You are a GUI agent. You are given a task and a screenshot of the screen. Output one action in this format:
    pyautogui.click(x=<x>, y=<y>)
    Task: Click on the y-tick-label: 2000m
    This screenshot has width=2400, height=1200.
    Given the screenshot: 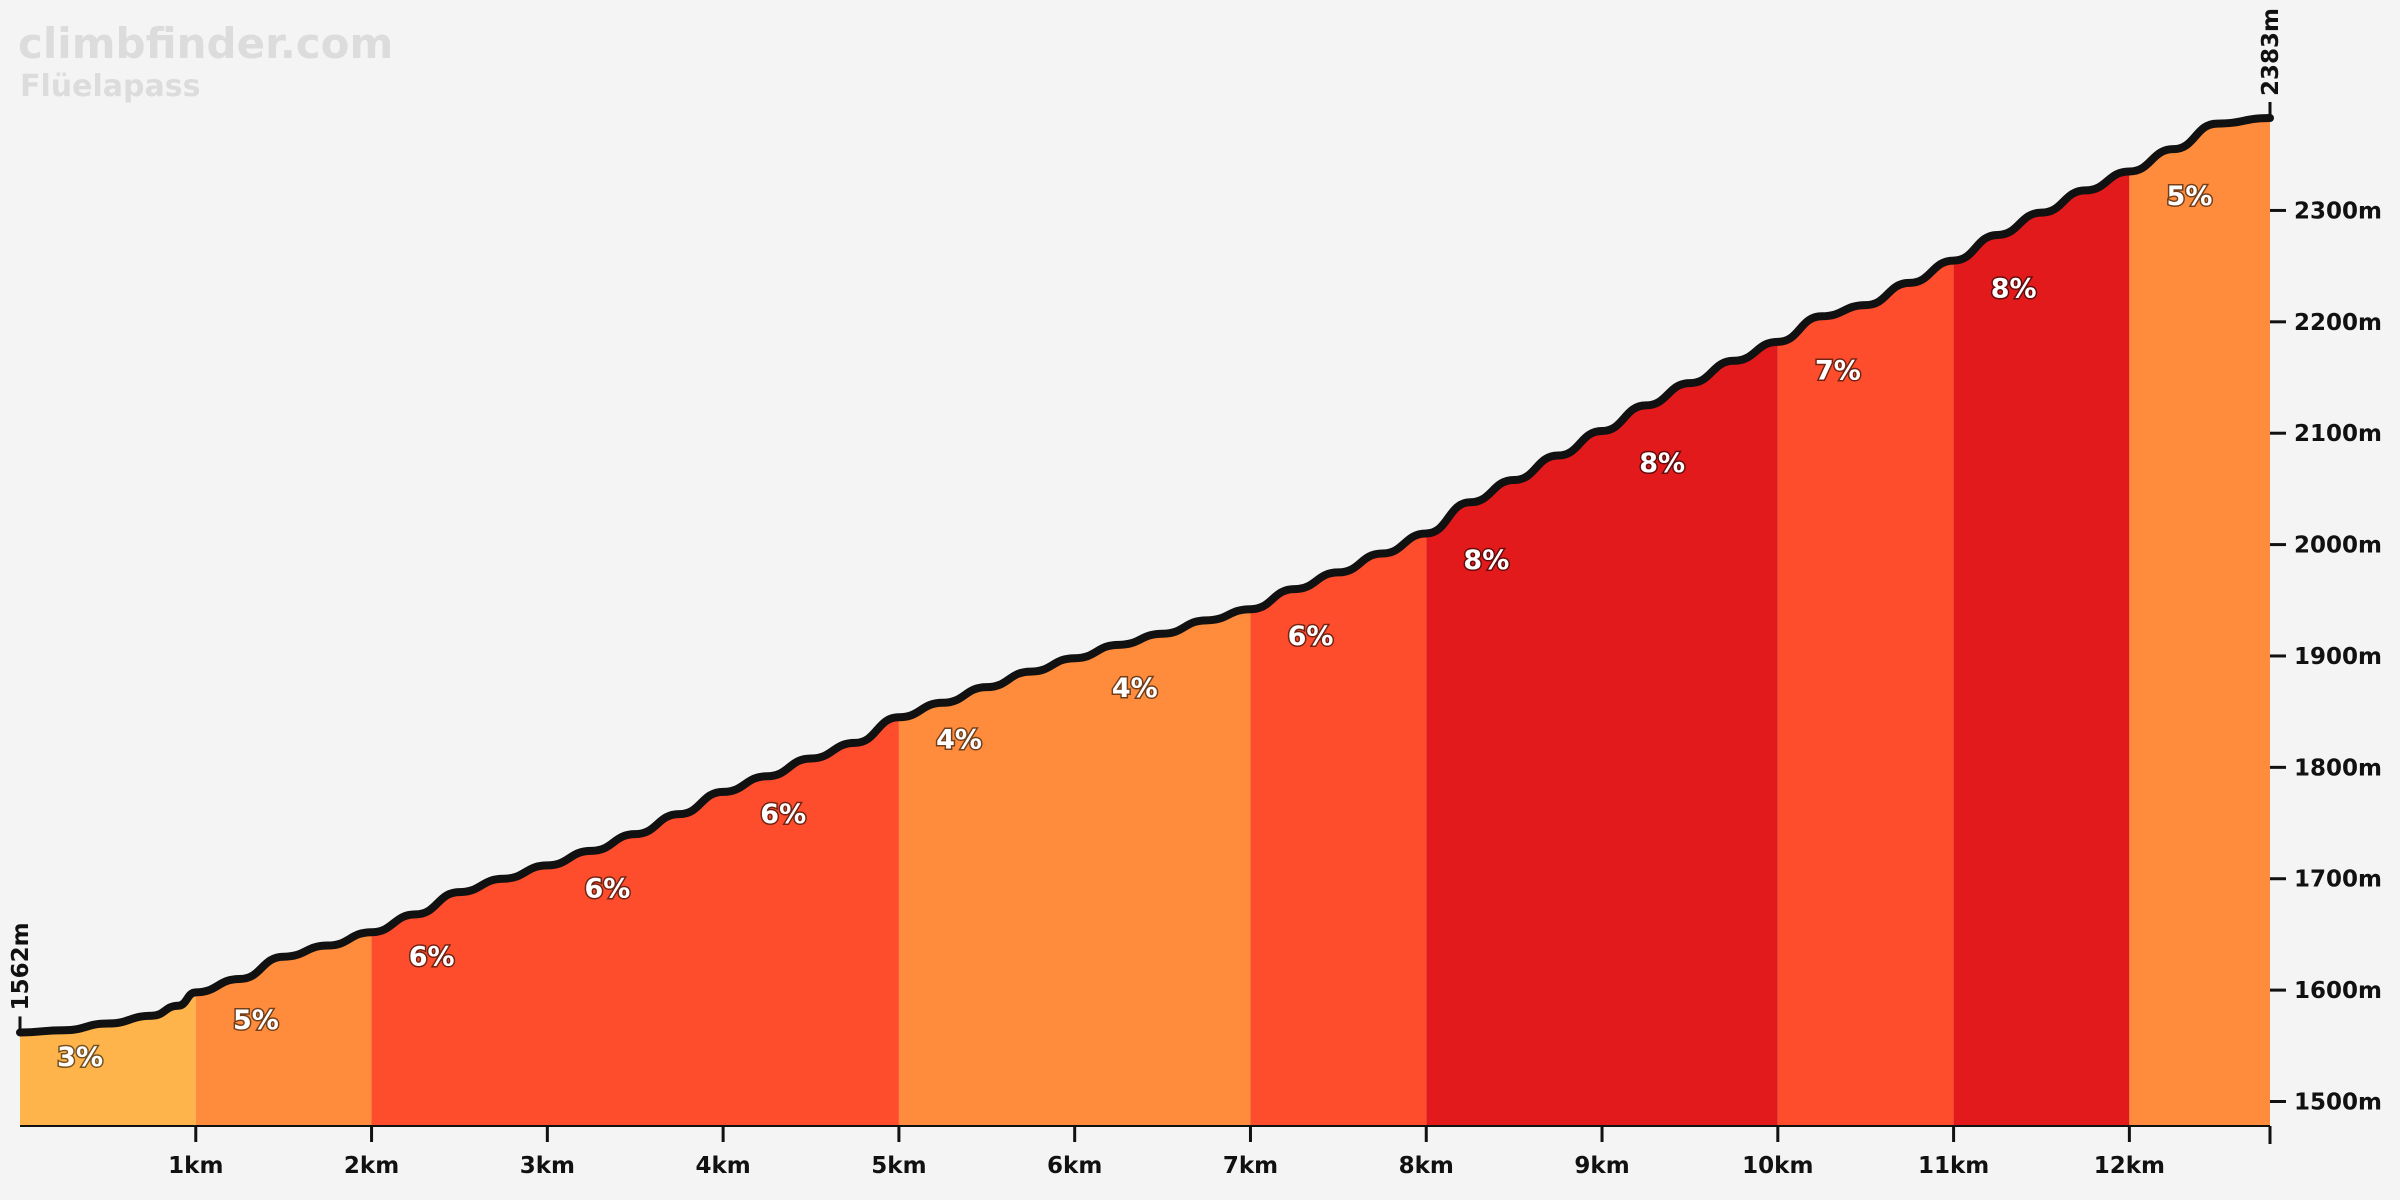 What is the action you would take?
    pyautogui.click(x=2338, y=546)
    